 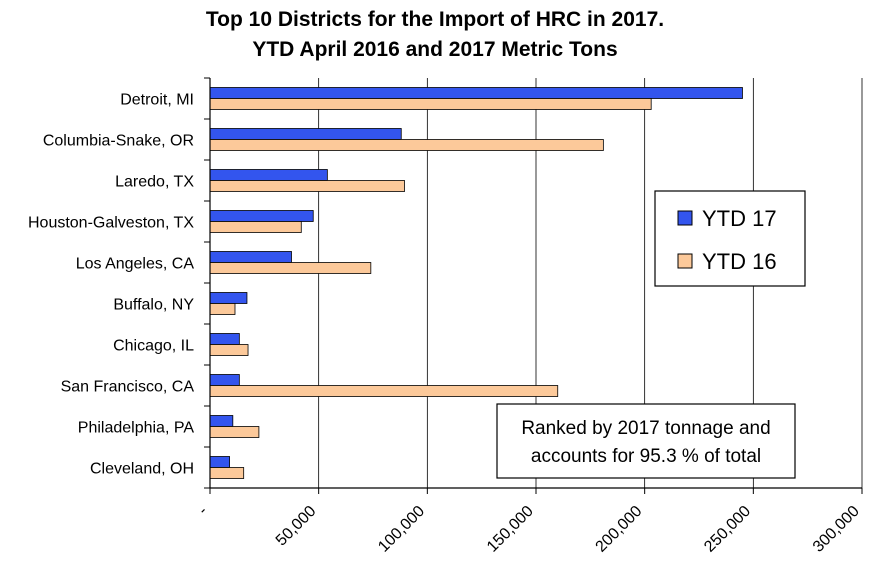 What do you see at coordinates (153, 305) in the screenshot?
I see `category-label-5: Buffalo, NY` at bounding box center [153, 305].